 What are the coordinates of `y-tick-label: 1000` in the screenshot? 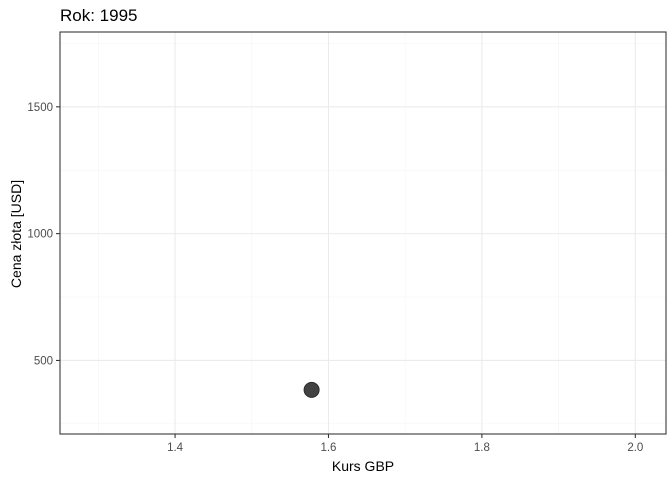 It's located at (40, 235).